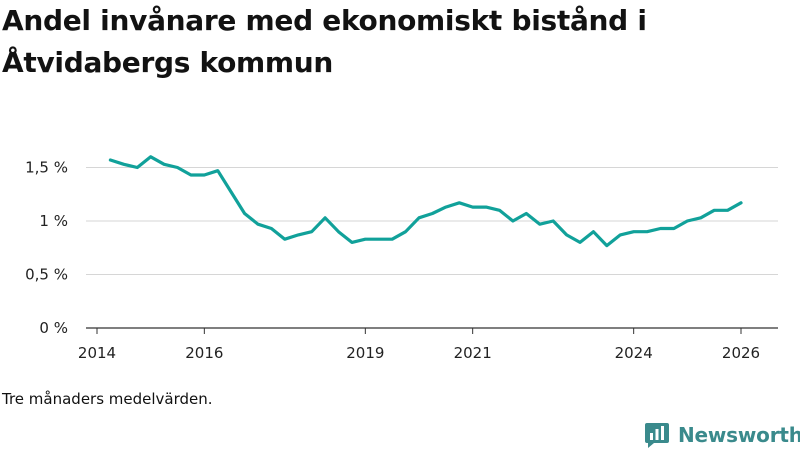 The image size is (800, 450). I want to click on x-tick-label: 2026, so click(741, 353).